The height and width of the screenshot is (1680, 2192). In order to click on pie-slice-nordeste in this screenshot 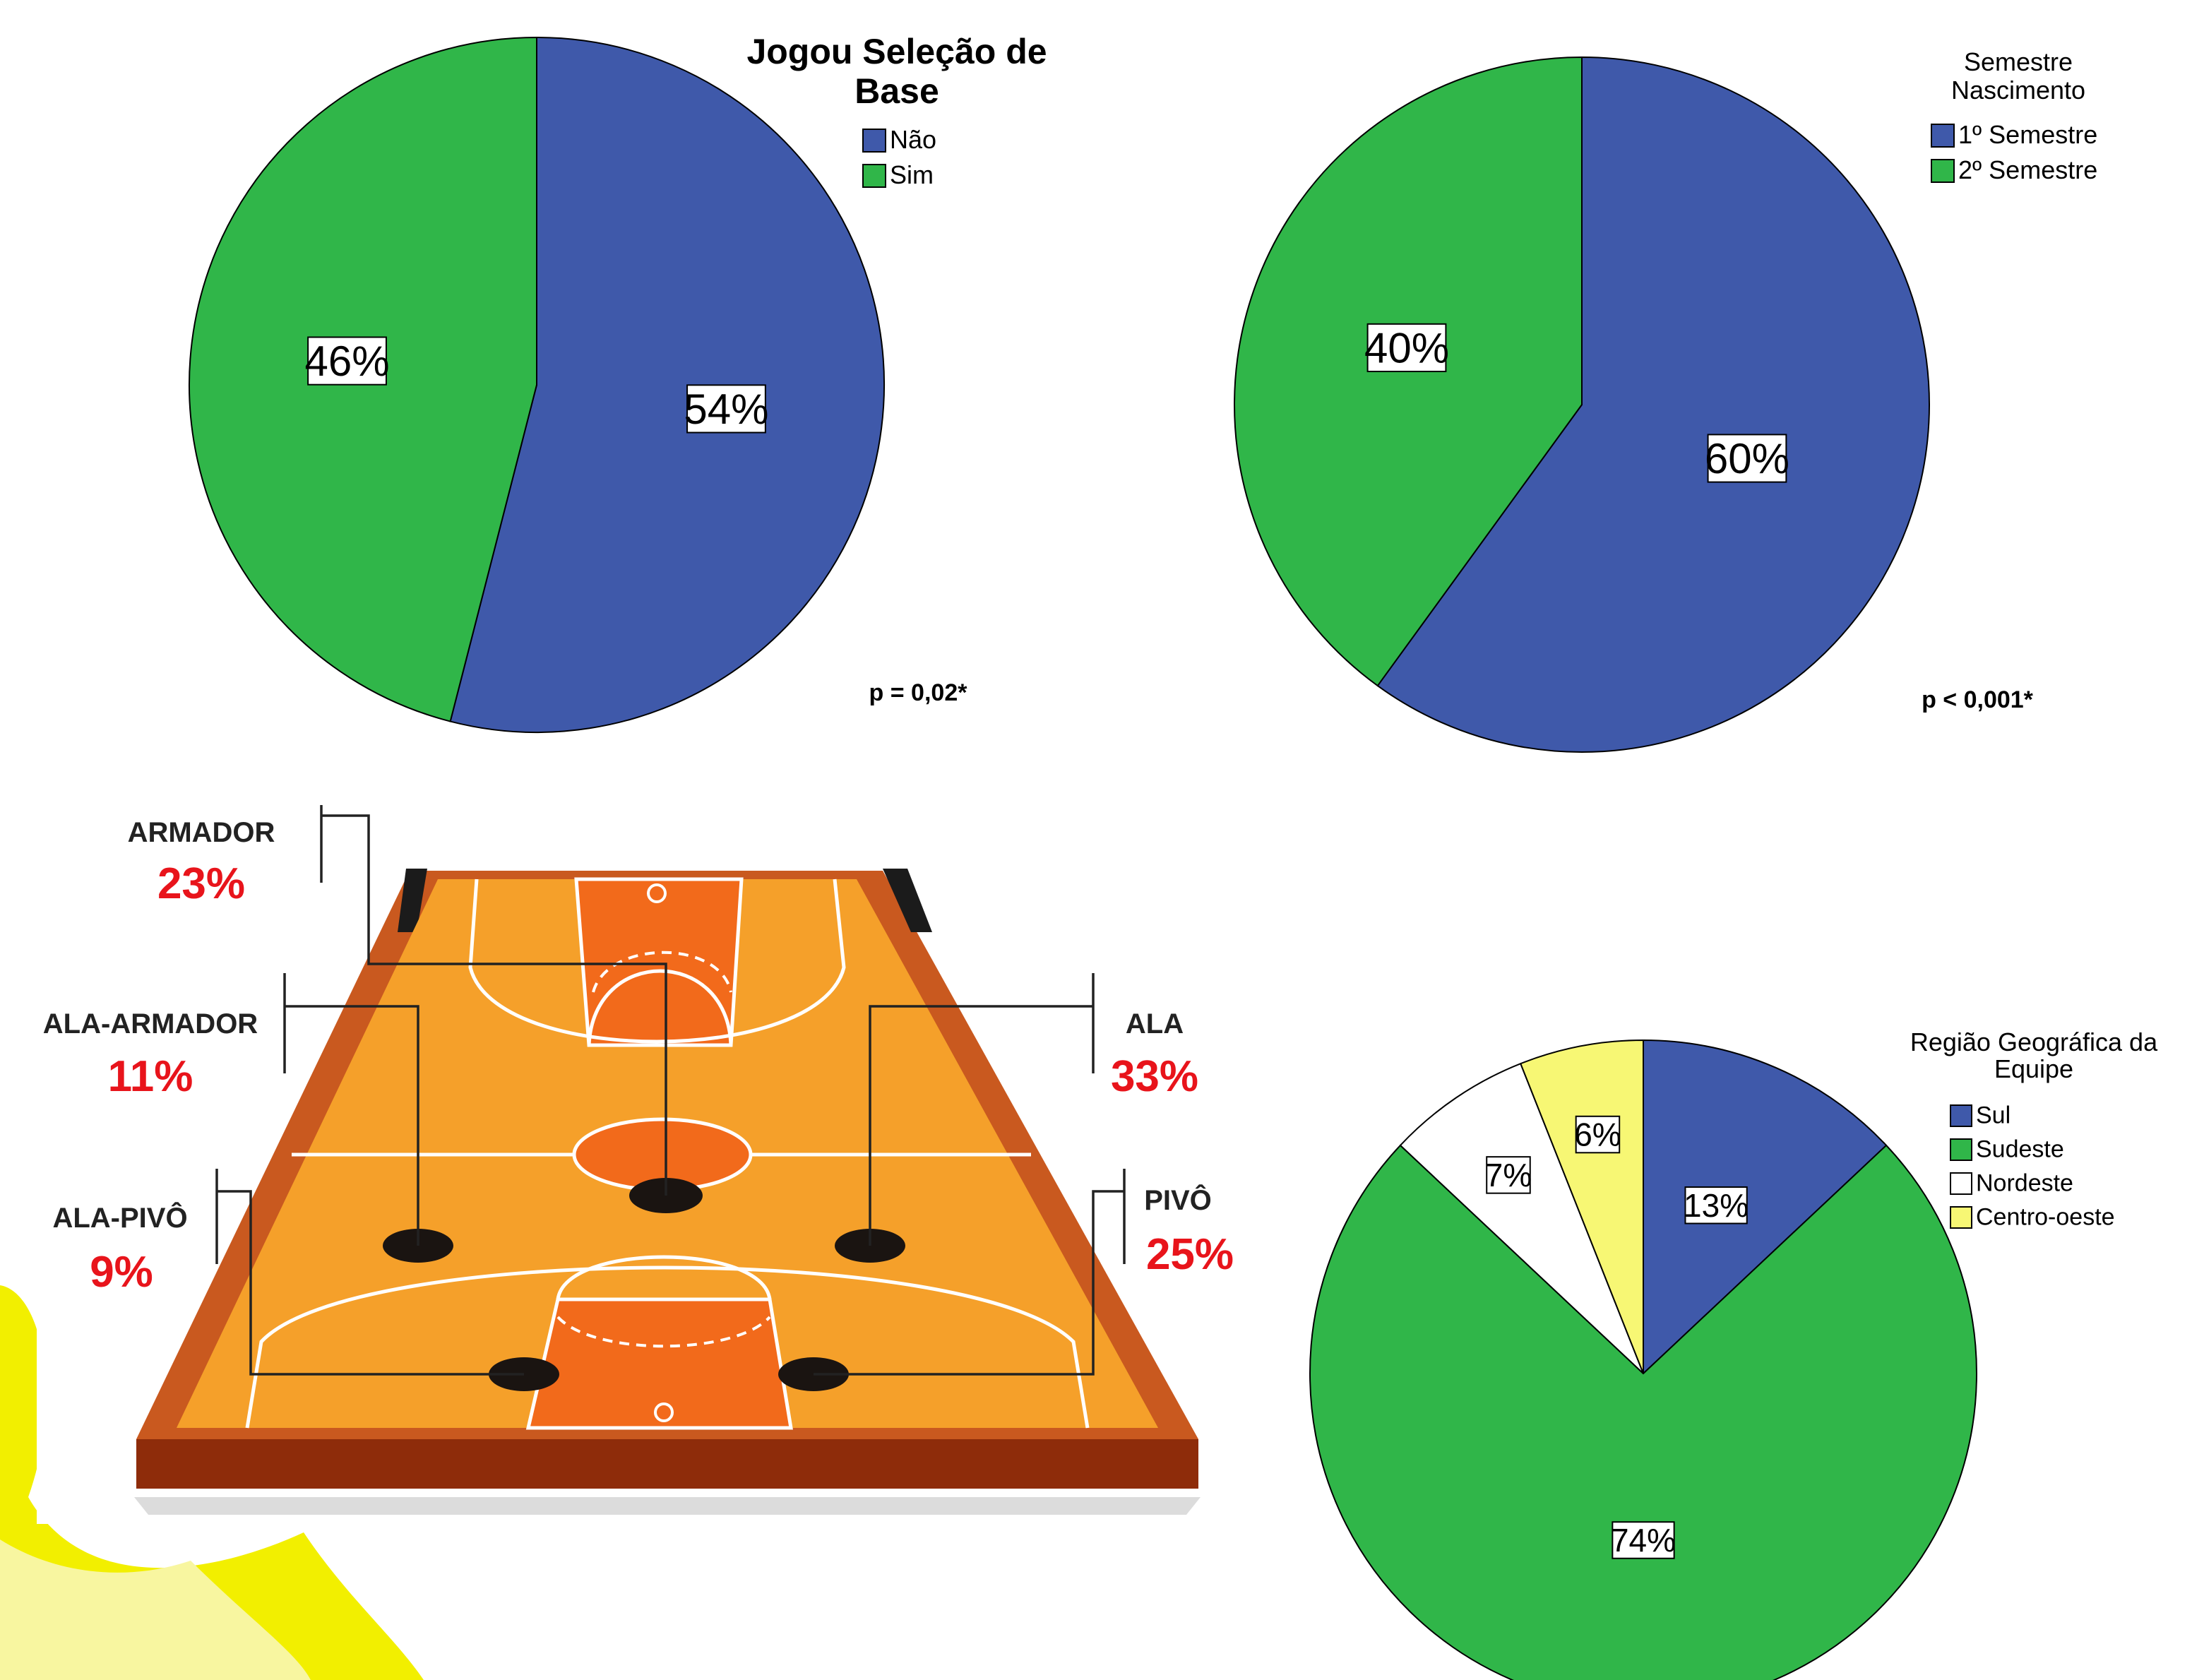, I will do `click(1522, 1218)`.